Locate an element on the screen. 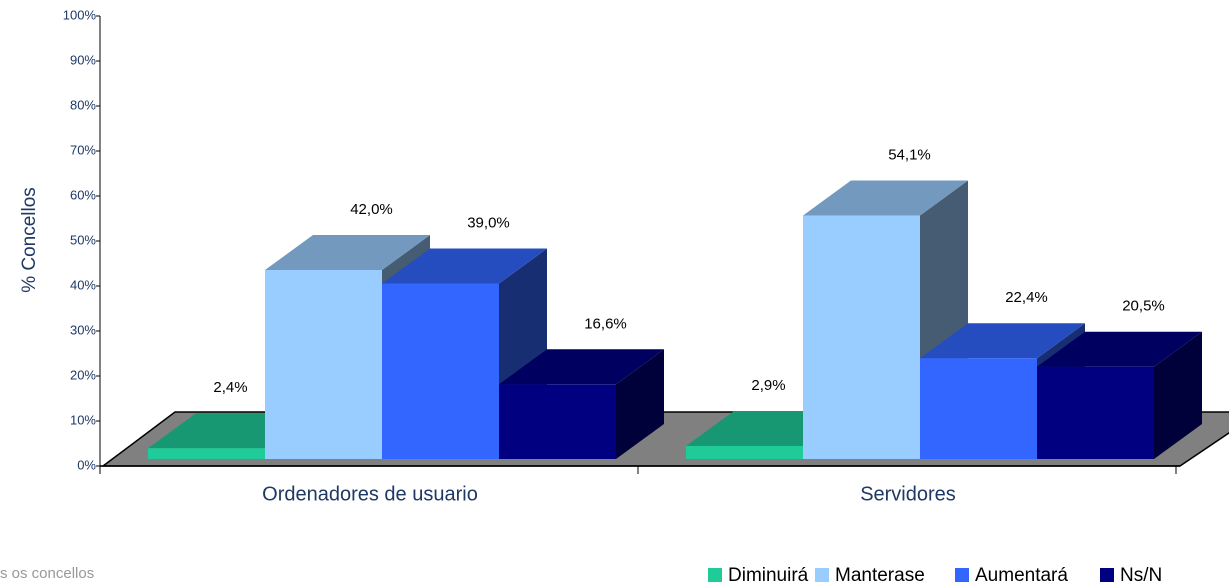 This screenshot has width=1229, height=588. x-tick-label: Ordenadores de usuario is located at coordinates (370, 494).